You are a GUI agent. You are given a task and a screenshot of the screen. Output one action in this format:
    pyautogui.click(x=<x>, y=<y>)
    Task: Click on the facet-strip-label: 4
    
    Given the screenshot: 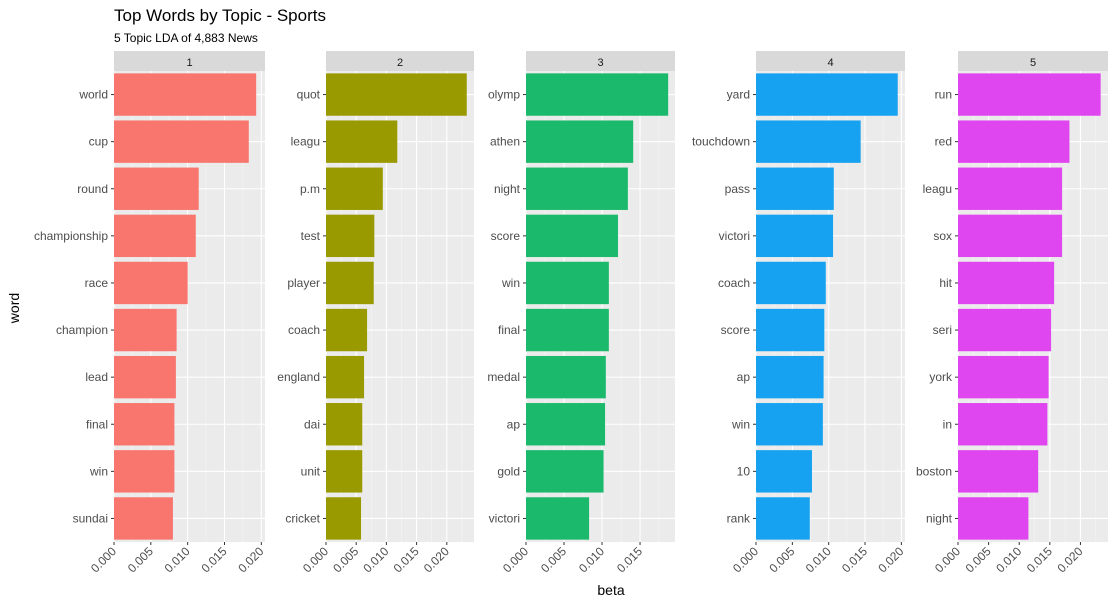 What is the action you would take?
    pyautogui.click(x=830, y=63)
    